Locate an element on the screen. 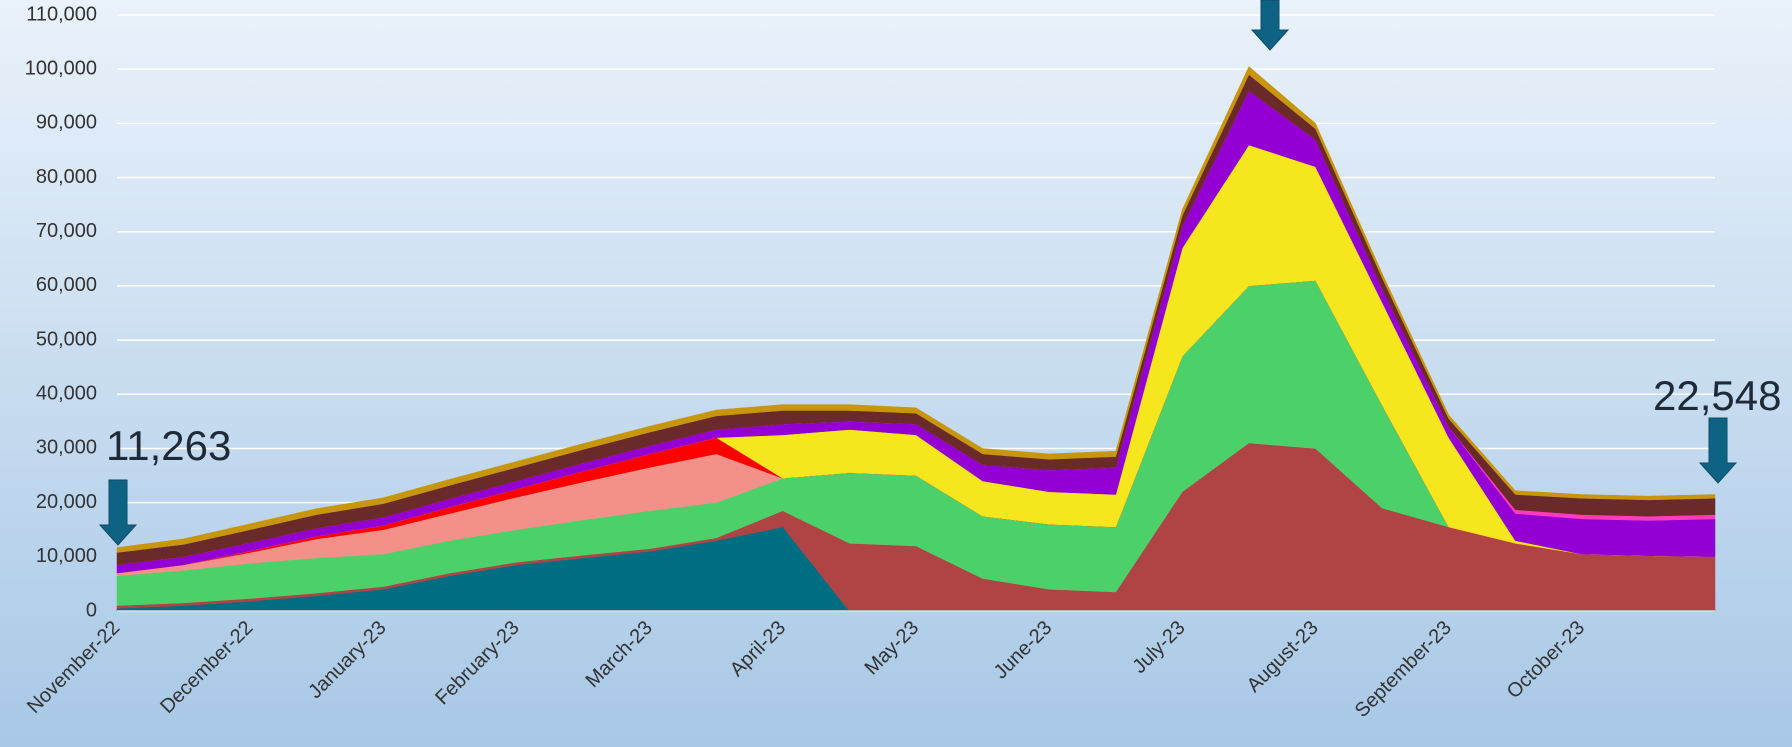 Image resolution: width=1792 pixels, height=747 pixels. y-tick-label: 30,000 is located at coordinates (66, 448).